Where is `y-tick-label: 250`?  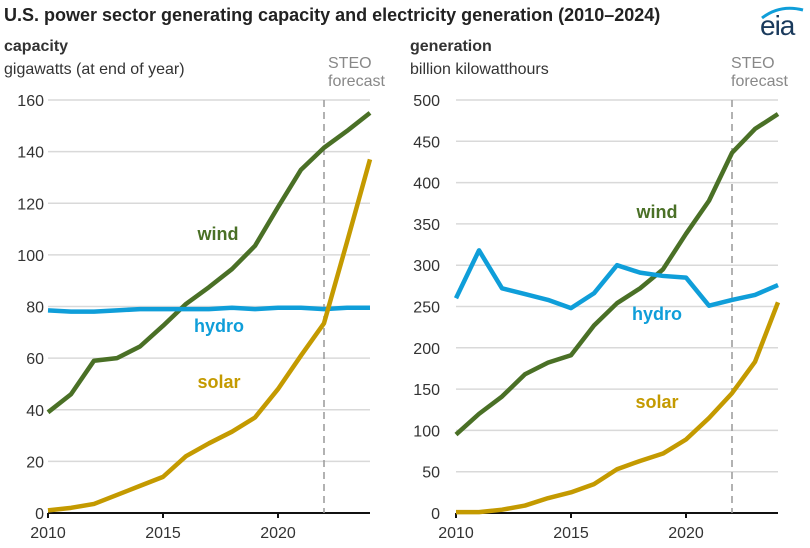
y-tick-label: 250 is located at coordinates (426, 308).